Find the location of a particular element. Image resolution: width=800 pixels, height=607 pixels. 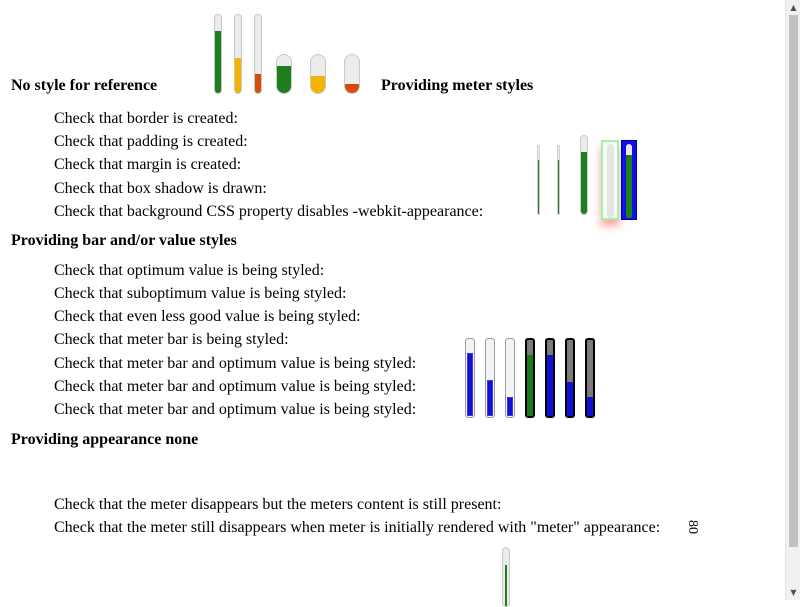

border-meter is located at coordinates (538, 180).